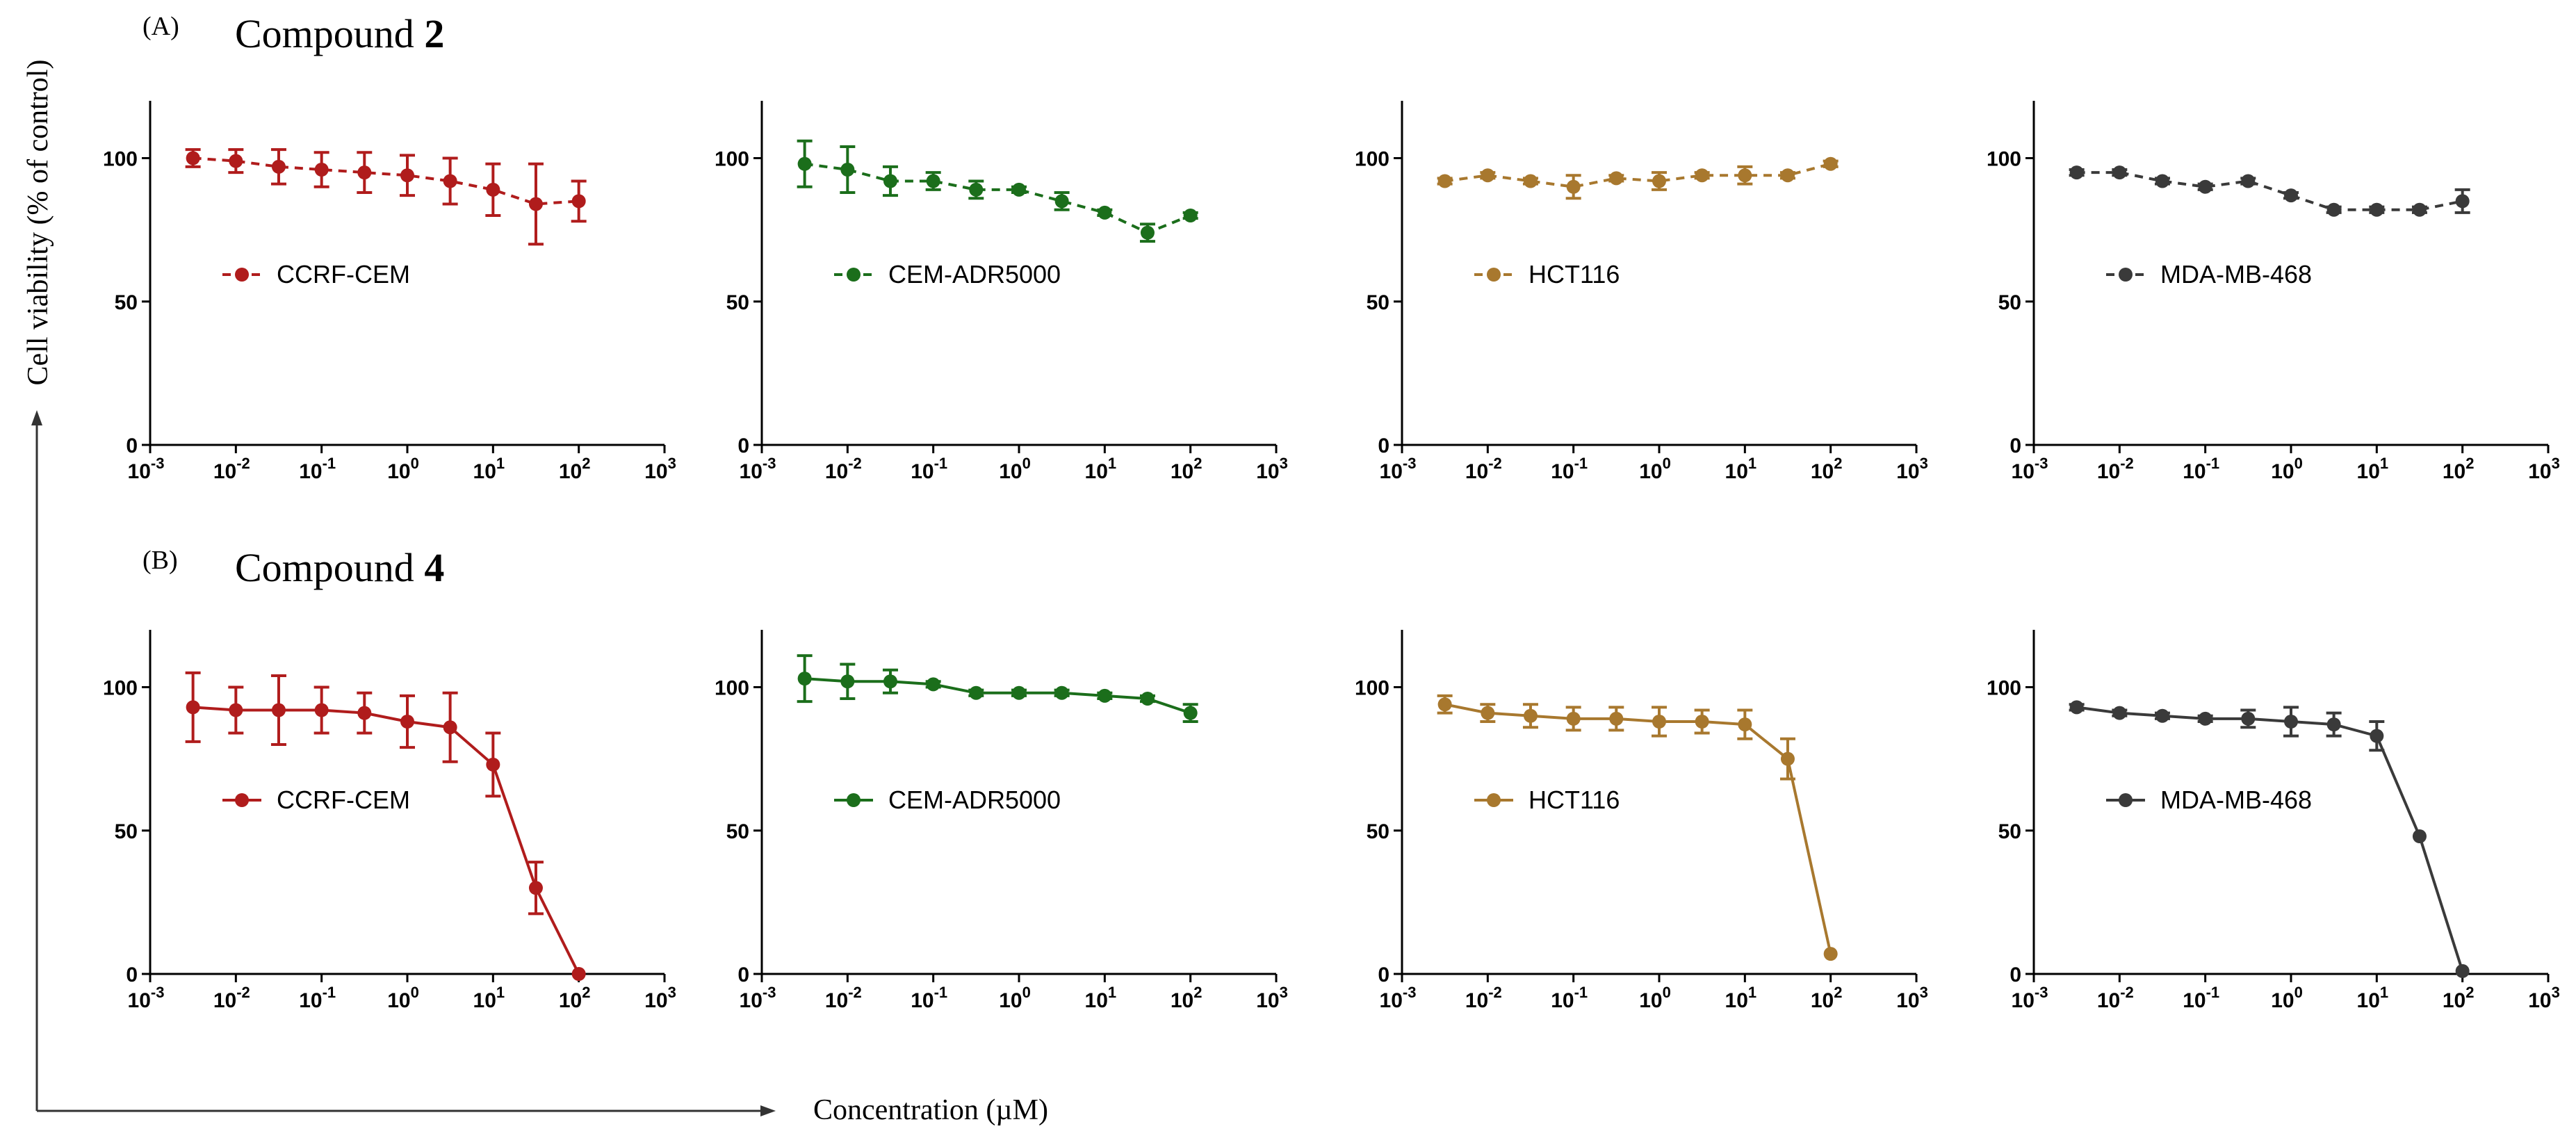 The image size is (2576, 1138). I want to click on legend-label: CEM-ADR5000, so click(974, 800).